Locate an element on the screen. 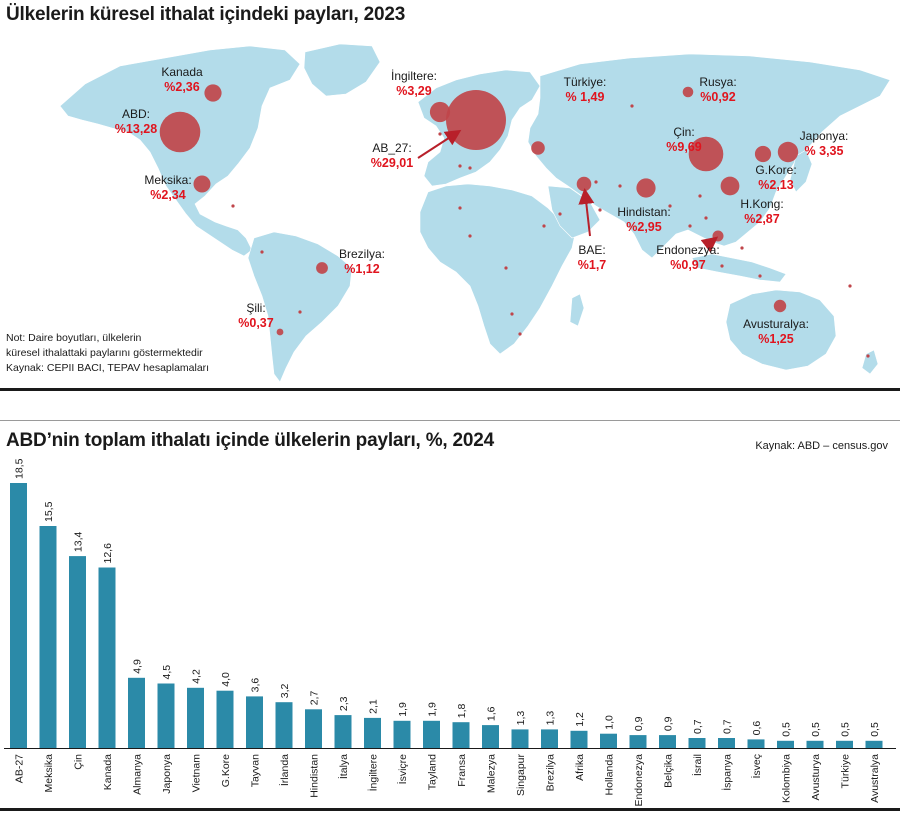  divider-middle is located at coordinates (450, 420).